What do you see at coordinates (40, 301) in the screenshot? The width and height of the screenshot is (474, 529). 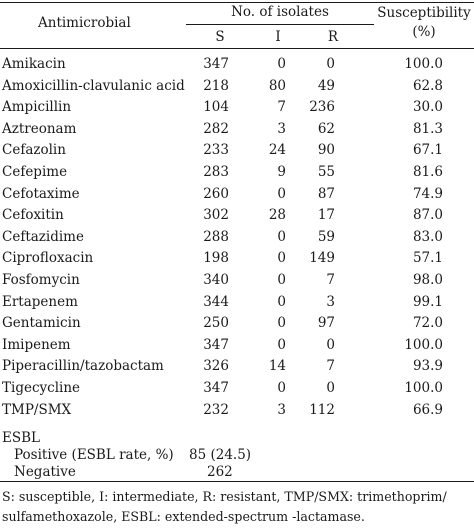 I see `antimicrobial-name: Ertapenem` at bounding box center [40, 301].